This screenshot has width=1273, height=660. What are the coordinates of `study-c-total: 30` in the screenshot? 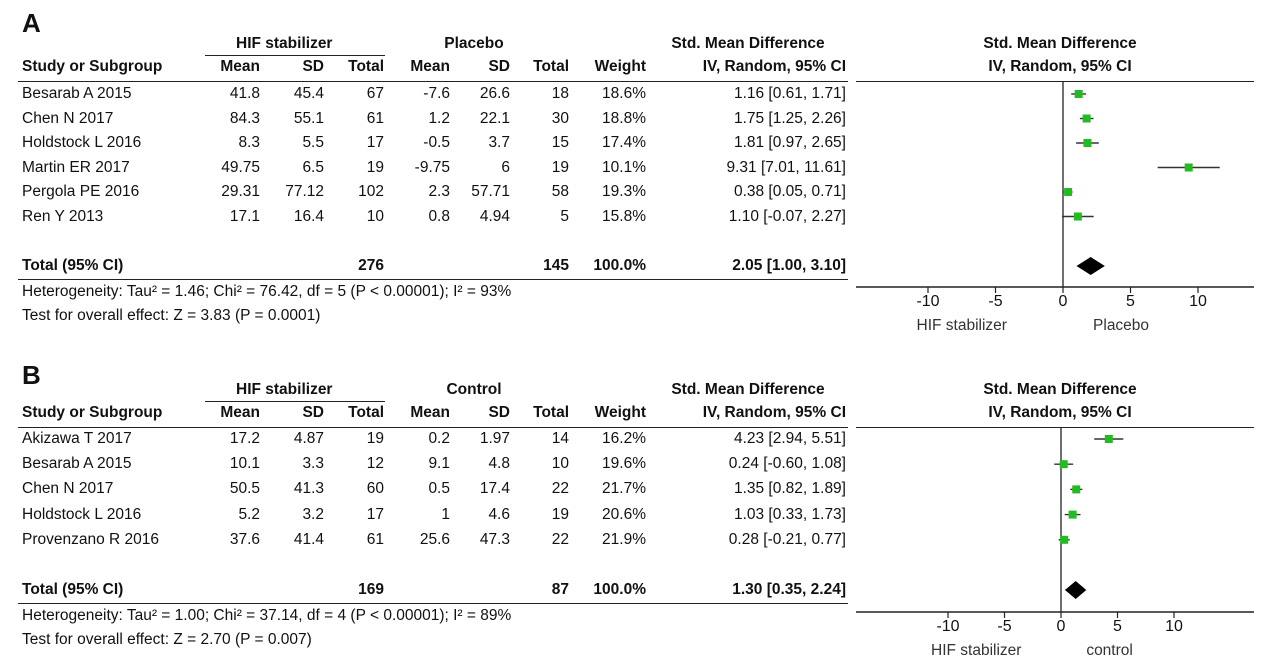 It's located at (560, 118).